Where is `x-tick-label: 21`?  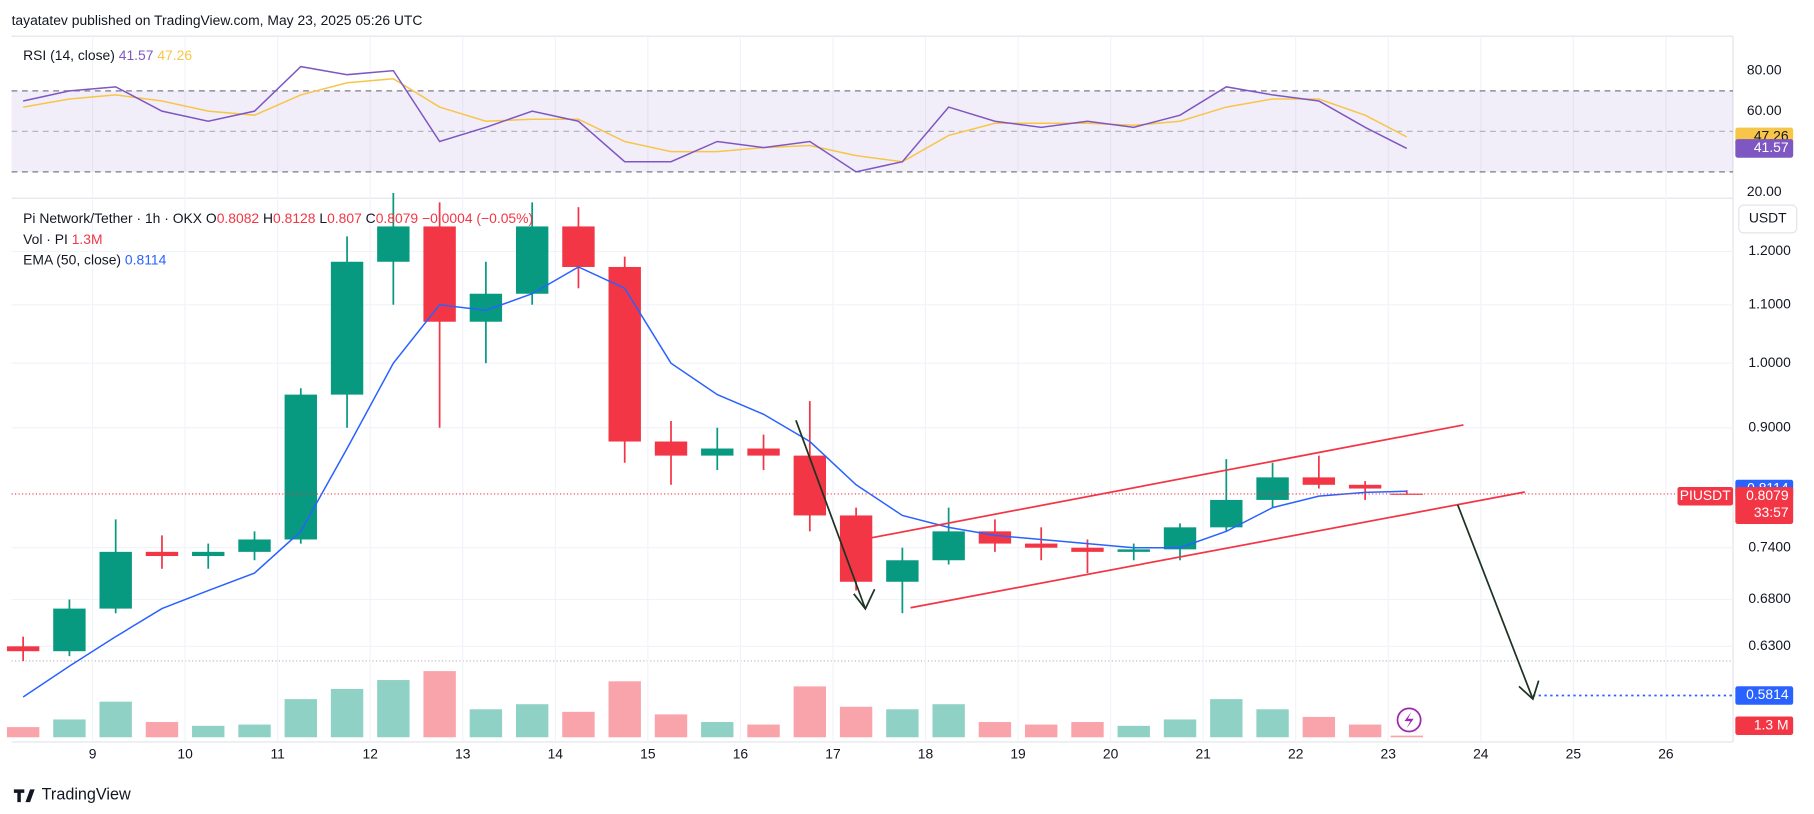
x-tick-label: 21 is located at coordinates (1203, 753).